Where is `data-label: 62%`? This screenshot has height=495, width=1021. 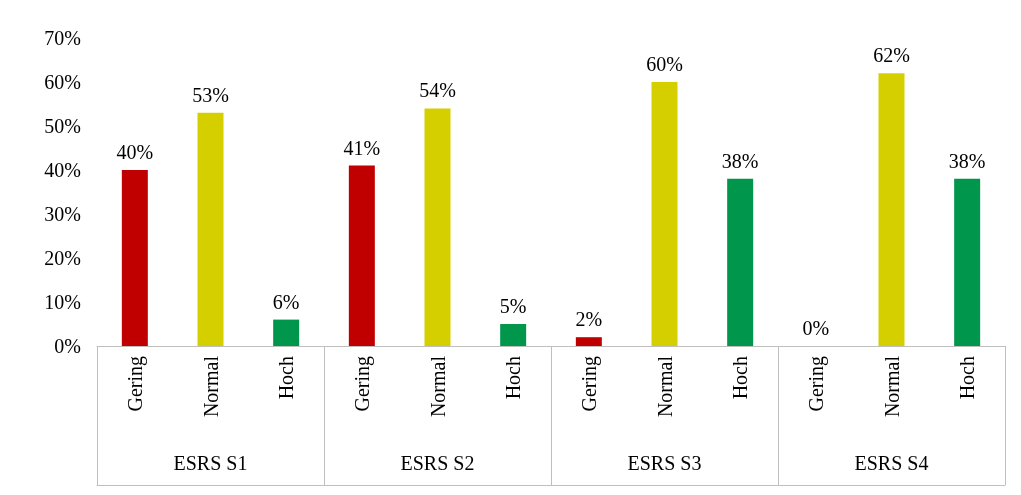 data-label: 62% is located at coordinates (891, 55).